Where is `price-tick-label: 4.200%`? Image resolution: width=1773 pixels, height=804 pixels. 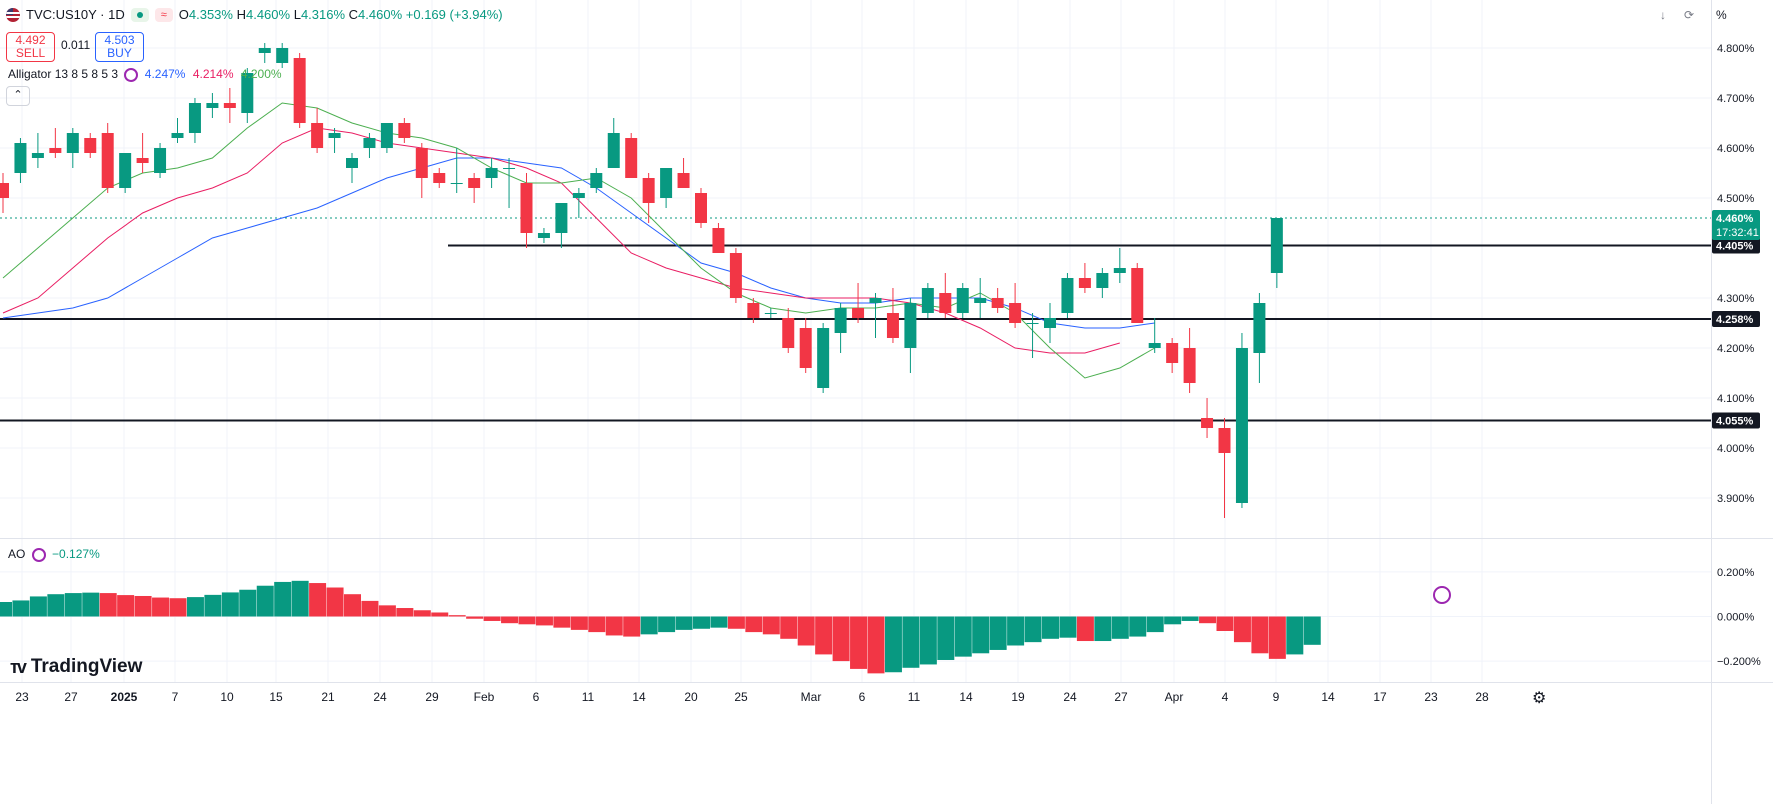
price-tick-label: 4.200% is located at coordinates (1736, 349).